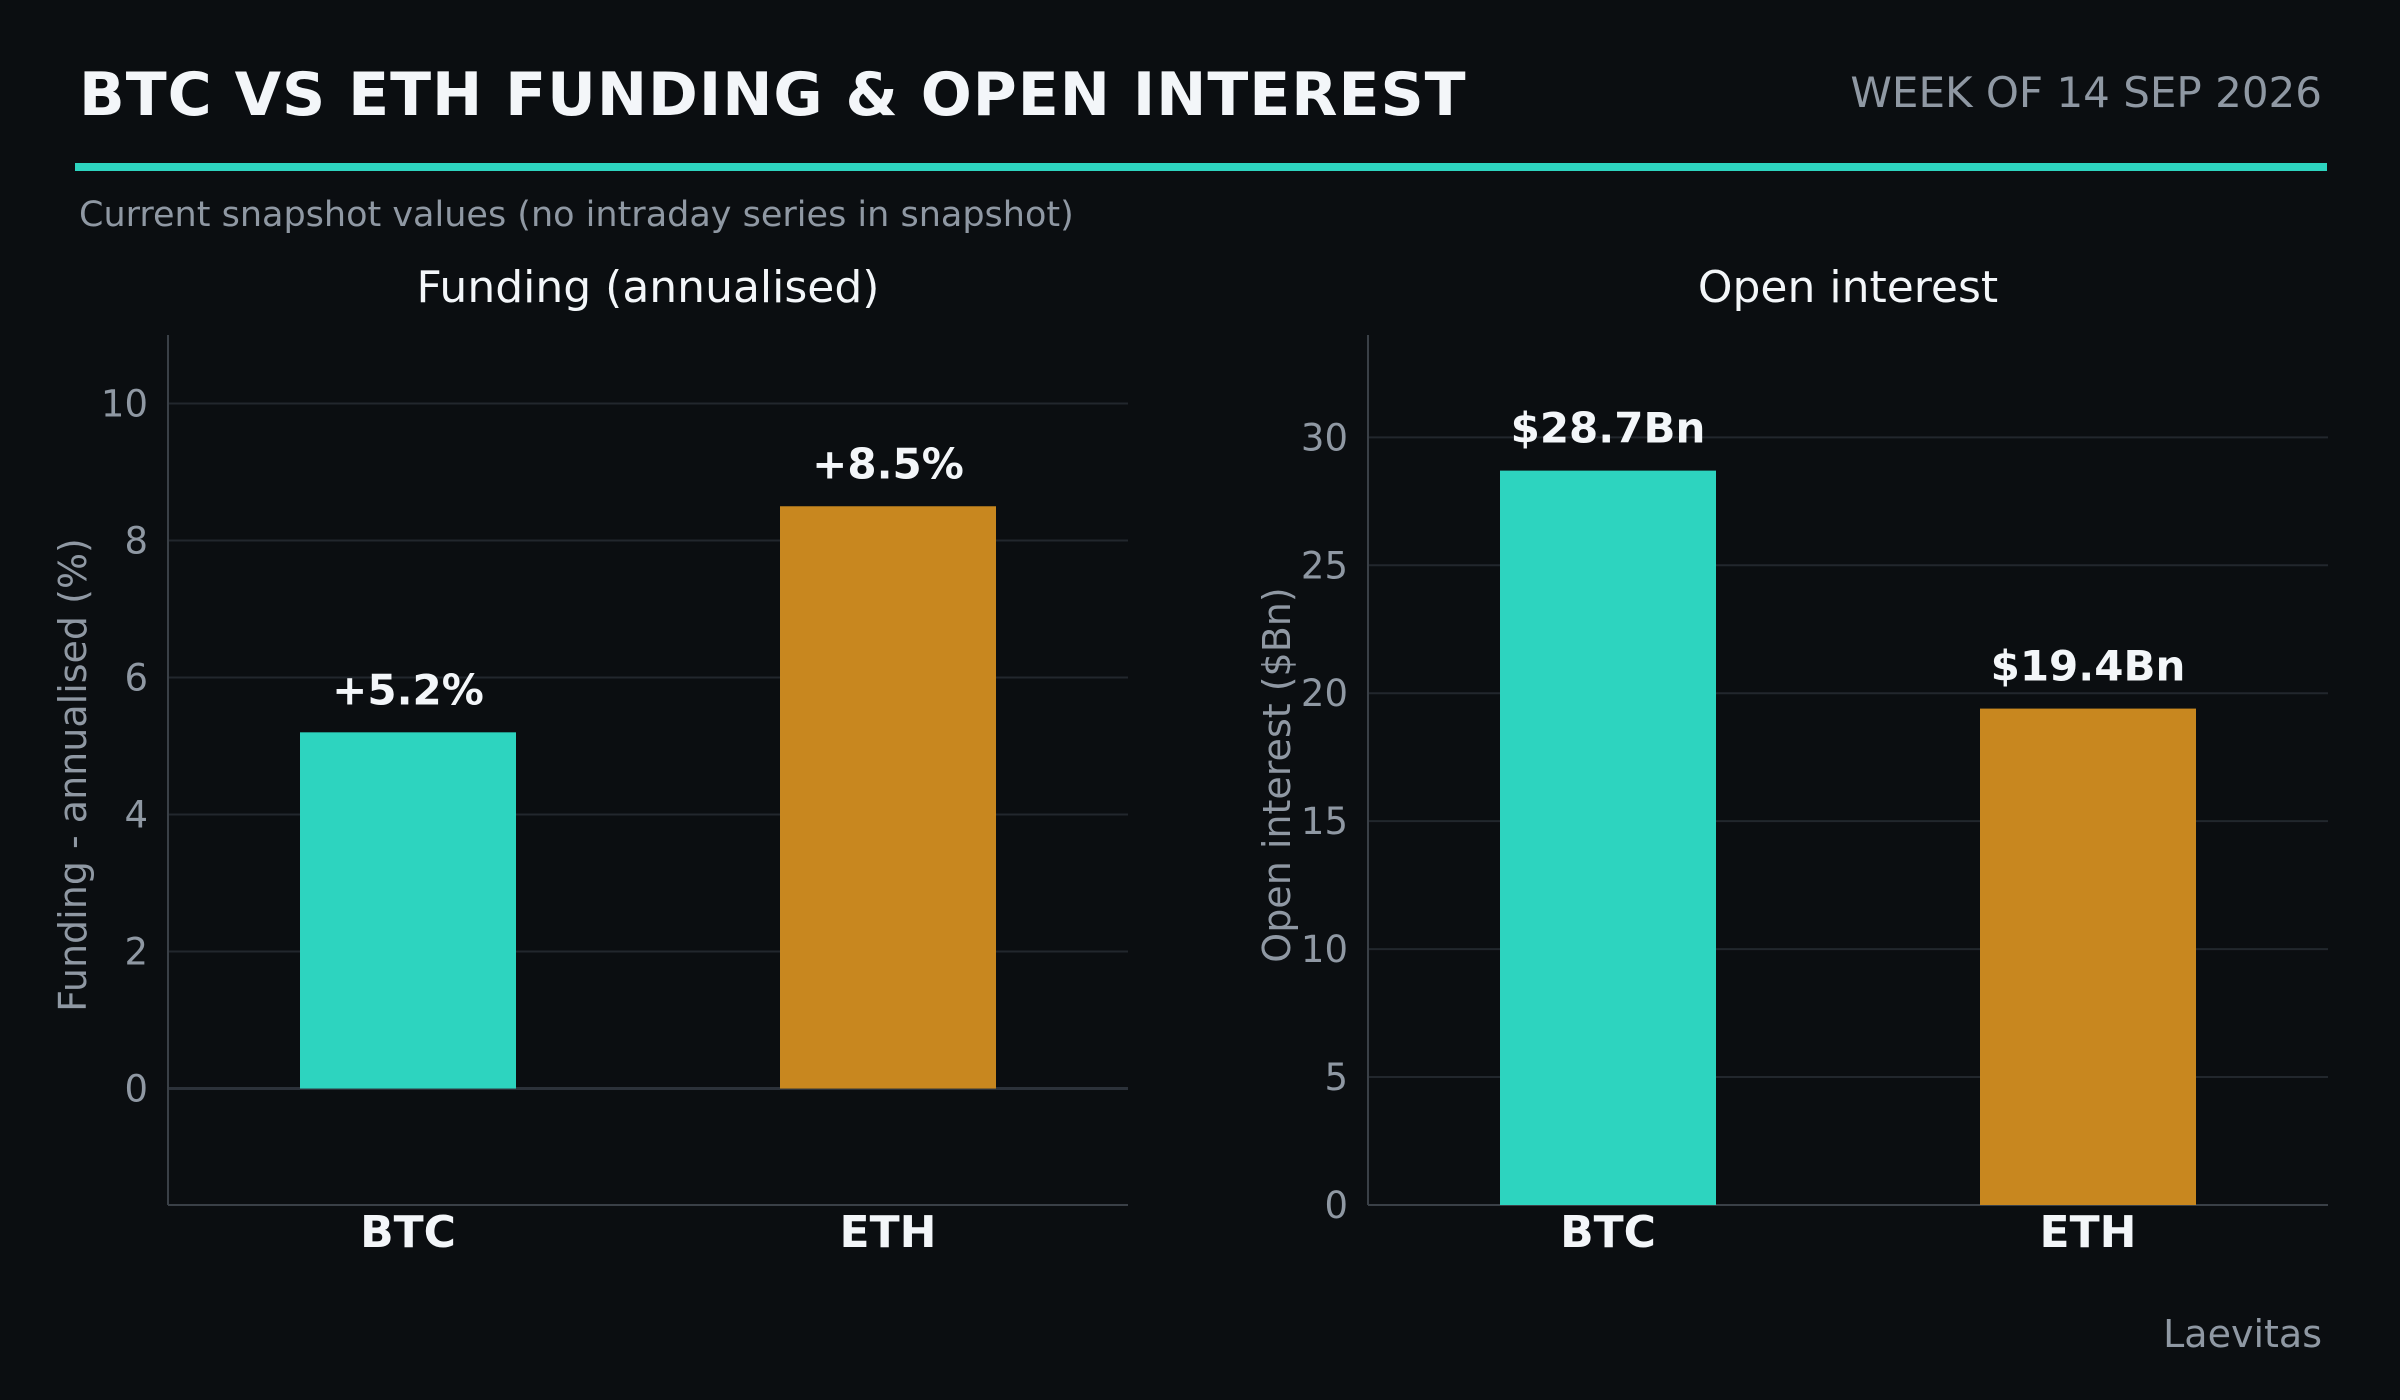 Image resolution: width=2400 pixels, height=1400 pixels. I want to click on week-label: WEEK OF 14 SEP 2026, so click(2086, 92).